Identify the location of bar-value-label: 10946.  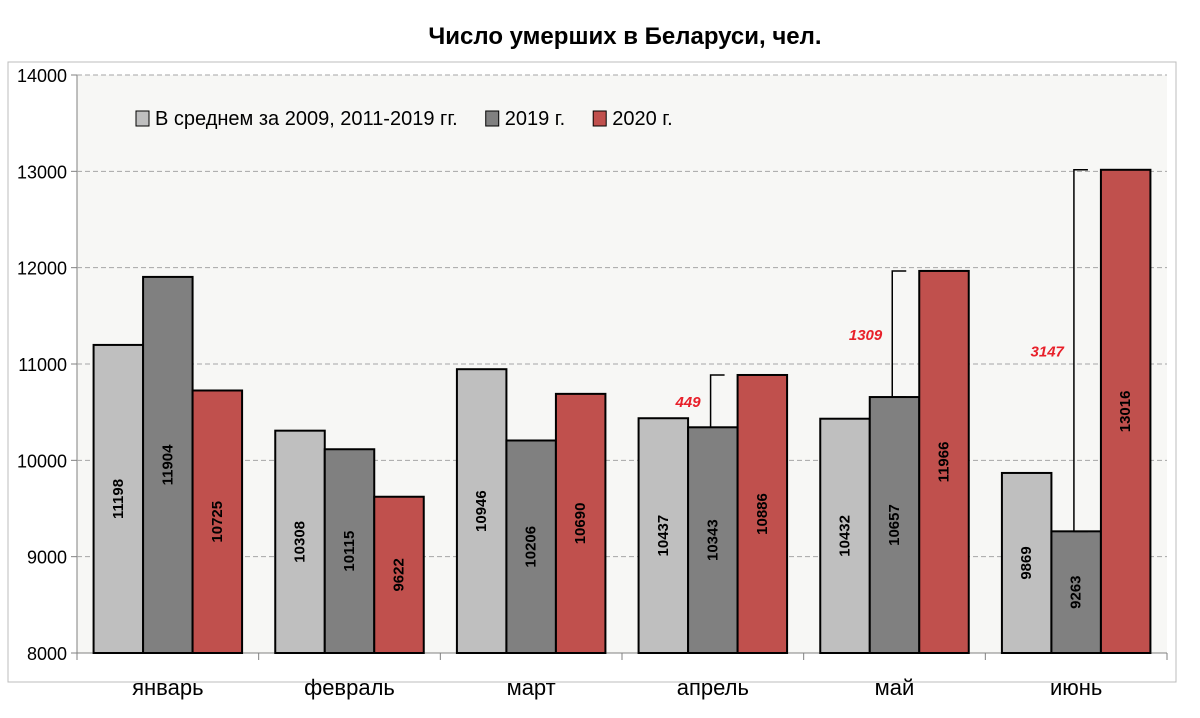
(481, 511).